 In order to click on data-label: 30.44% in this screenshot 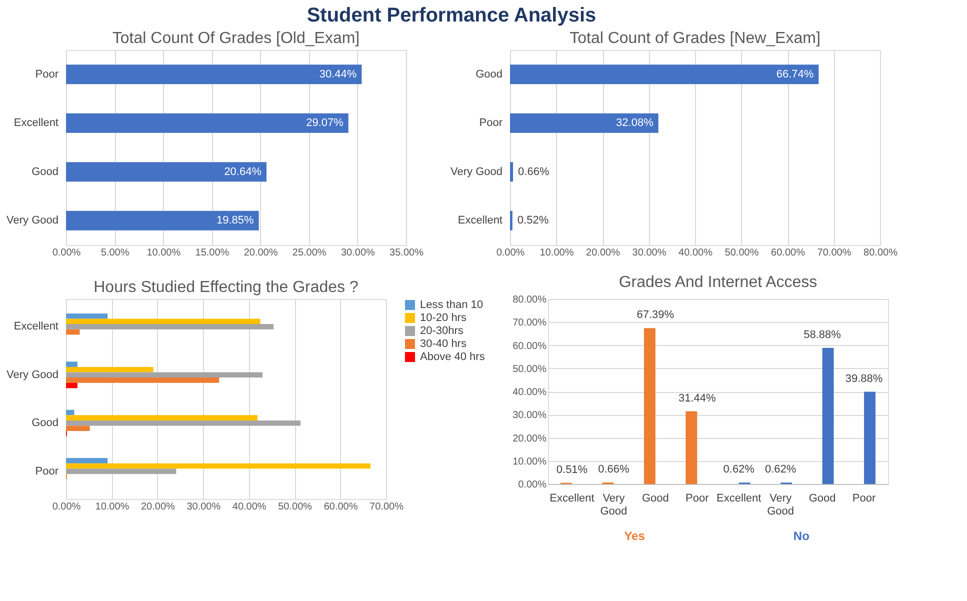, I will do `click(338, 74)`.